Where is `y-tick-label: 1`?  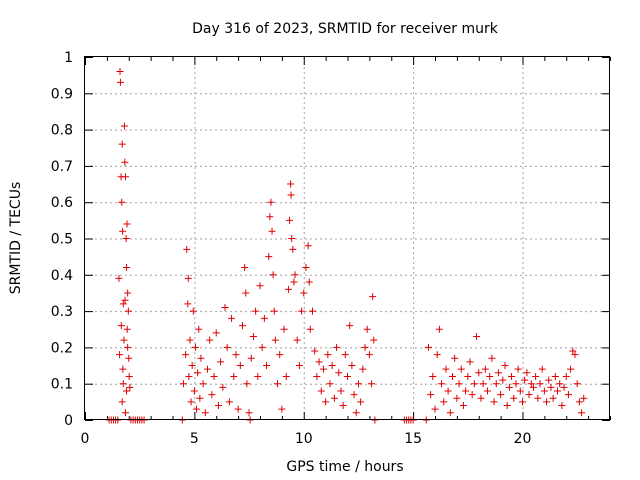 y-tick-label: 1 is located at coordinates (68, 58).